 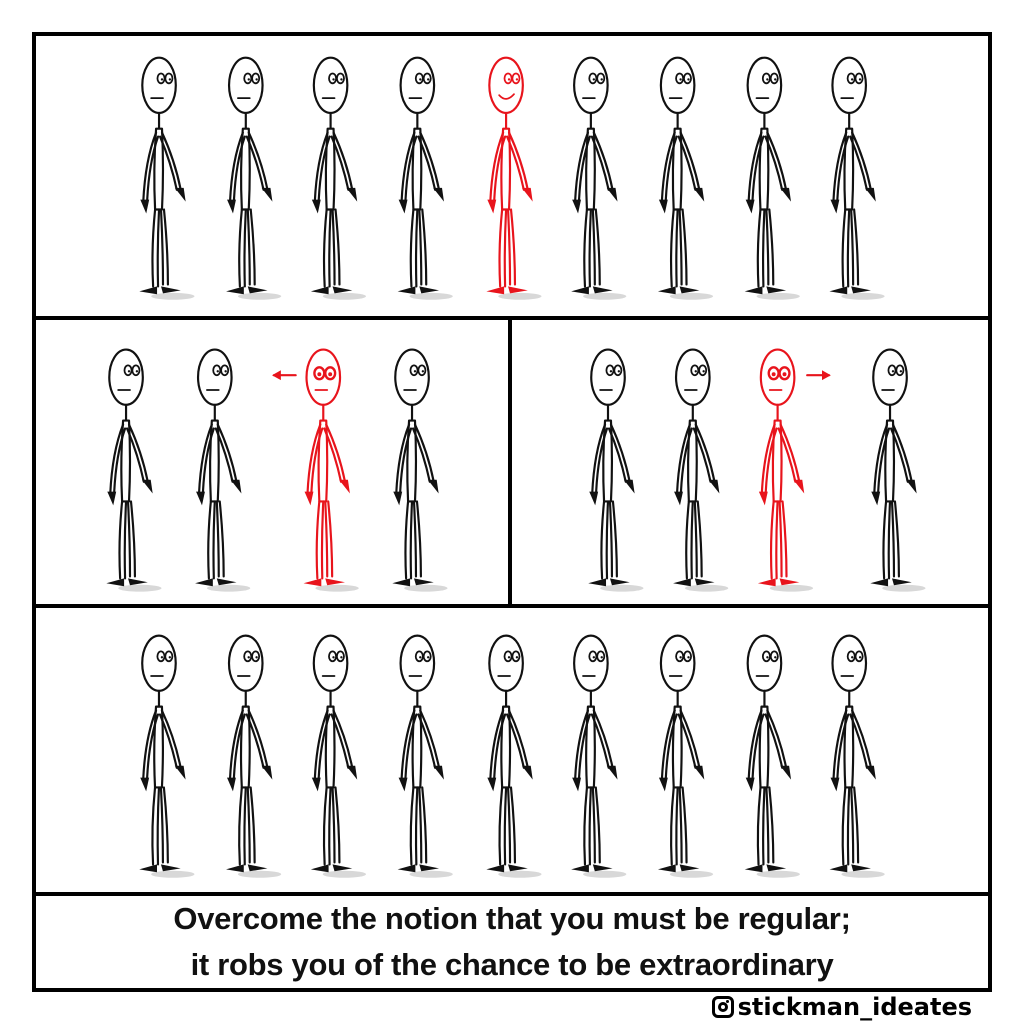 I want to click on panel-middle-left, so click(x=274, y=464).